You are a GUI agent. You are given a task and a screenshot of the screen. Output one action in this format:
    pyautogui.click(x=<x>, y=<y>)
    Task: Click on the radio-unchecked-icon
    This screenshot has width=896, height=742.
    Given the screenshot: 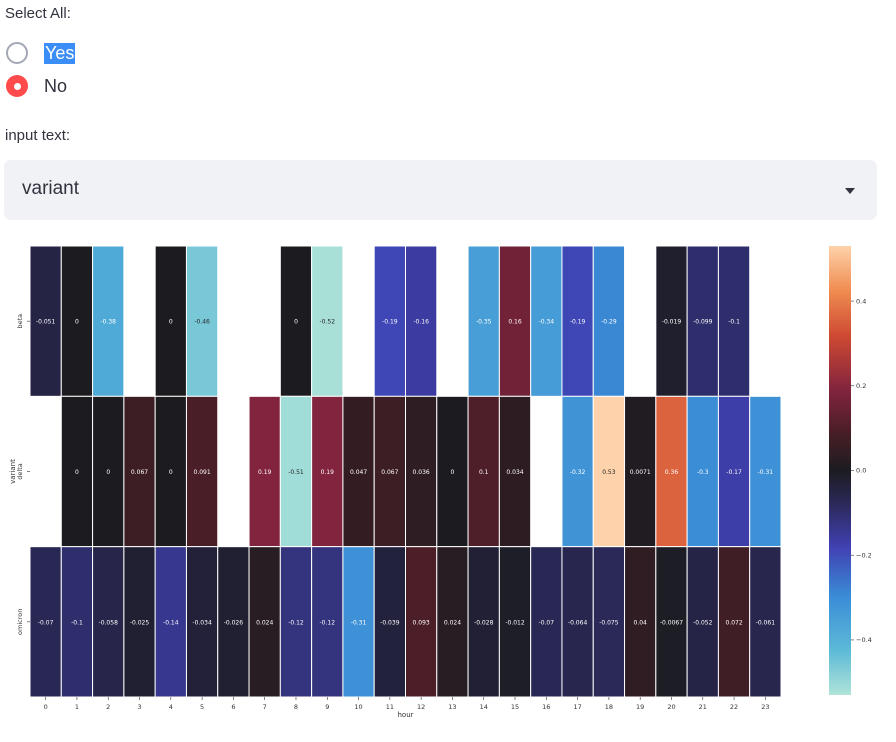 What is the action you would take?
    pyautogui.click(x=17, y=53)
    